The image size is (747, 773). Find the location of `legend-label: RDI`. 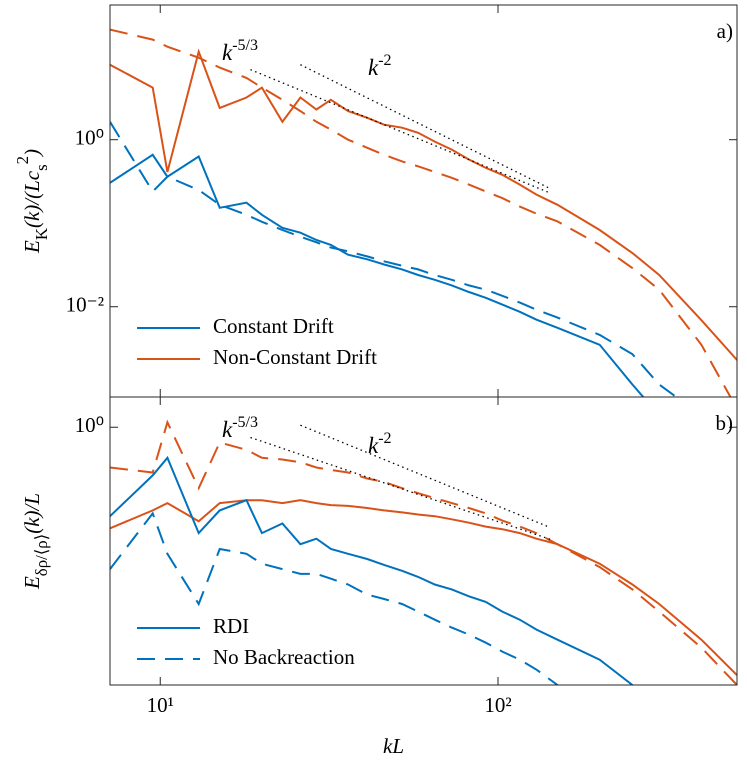

legend-label: RDI is located at coordinates (231, 626).